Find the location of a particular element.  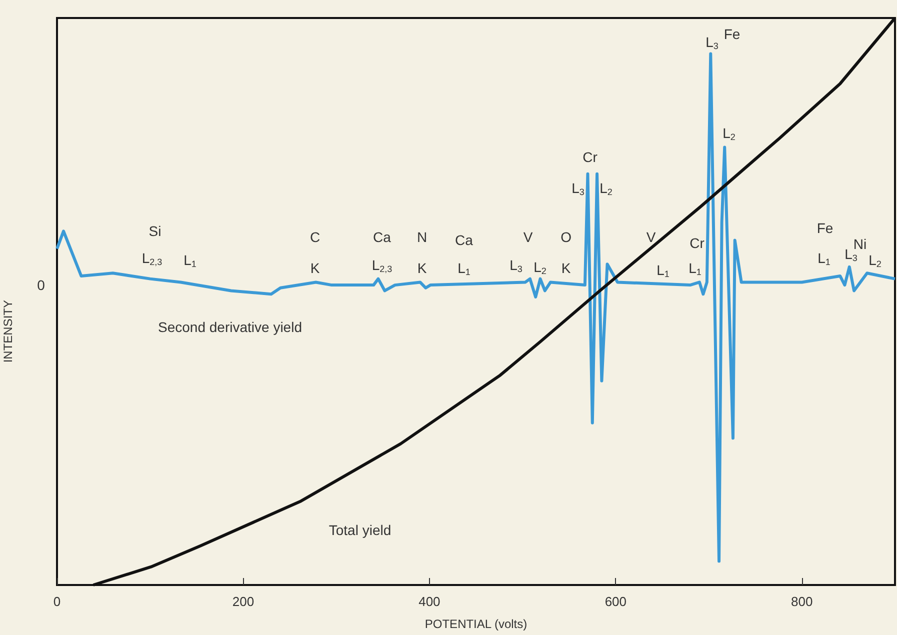

annotation: N is located at coordinates (422, 237).